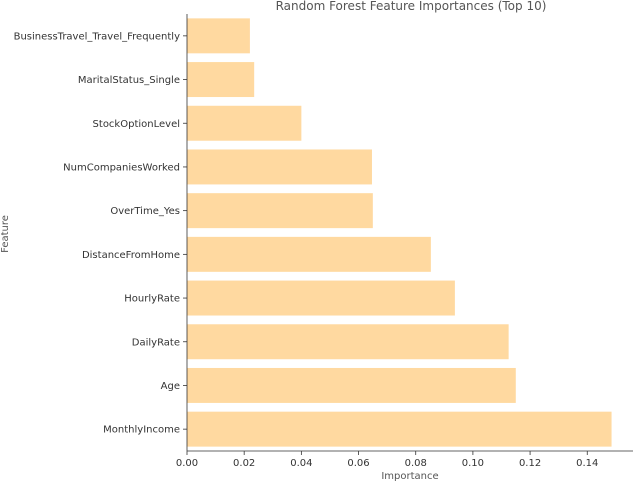 The width and height of the screenshot is (633, 486). What do you see at coordinates (409, 476) in the screenshot?
I see `x-axis-label: Importance` at bounding box center [409, 476].